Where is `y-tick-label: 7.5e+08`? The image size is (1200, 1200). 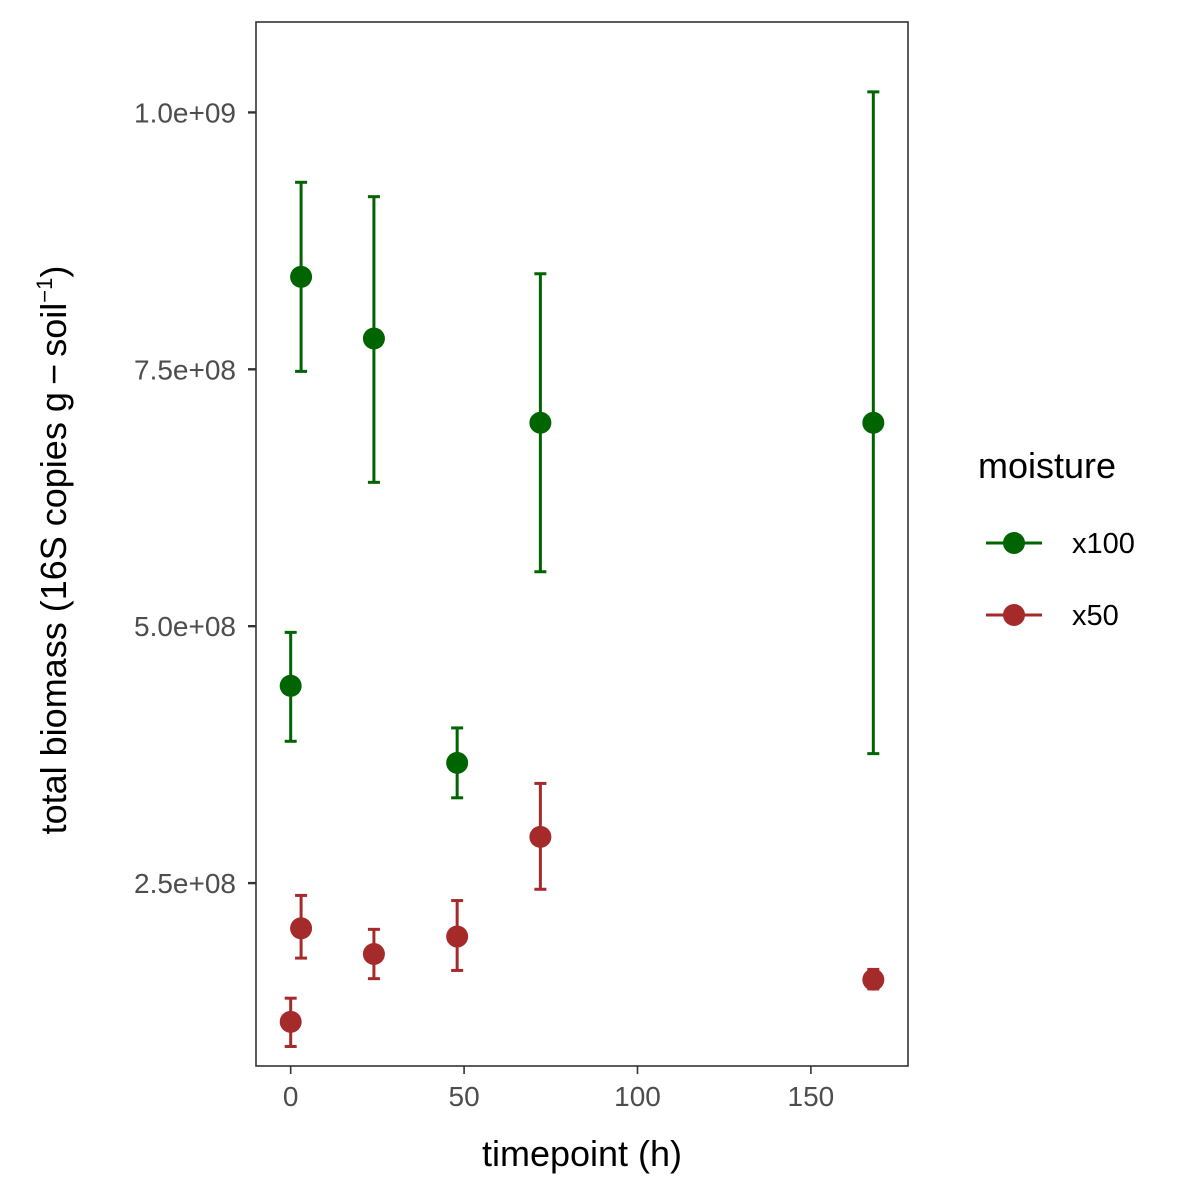
y-tick-label: 7.5e+08 is located at coordinates (185, 369).